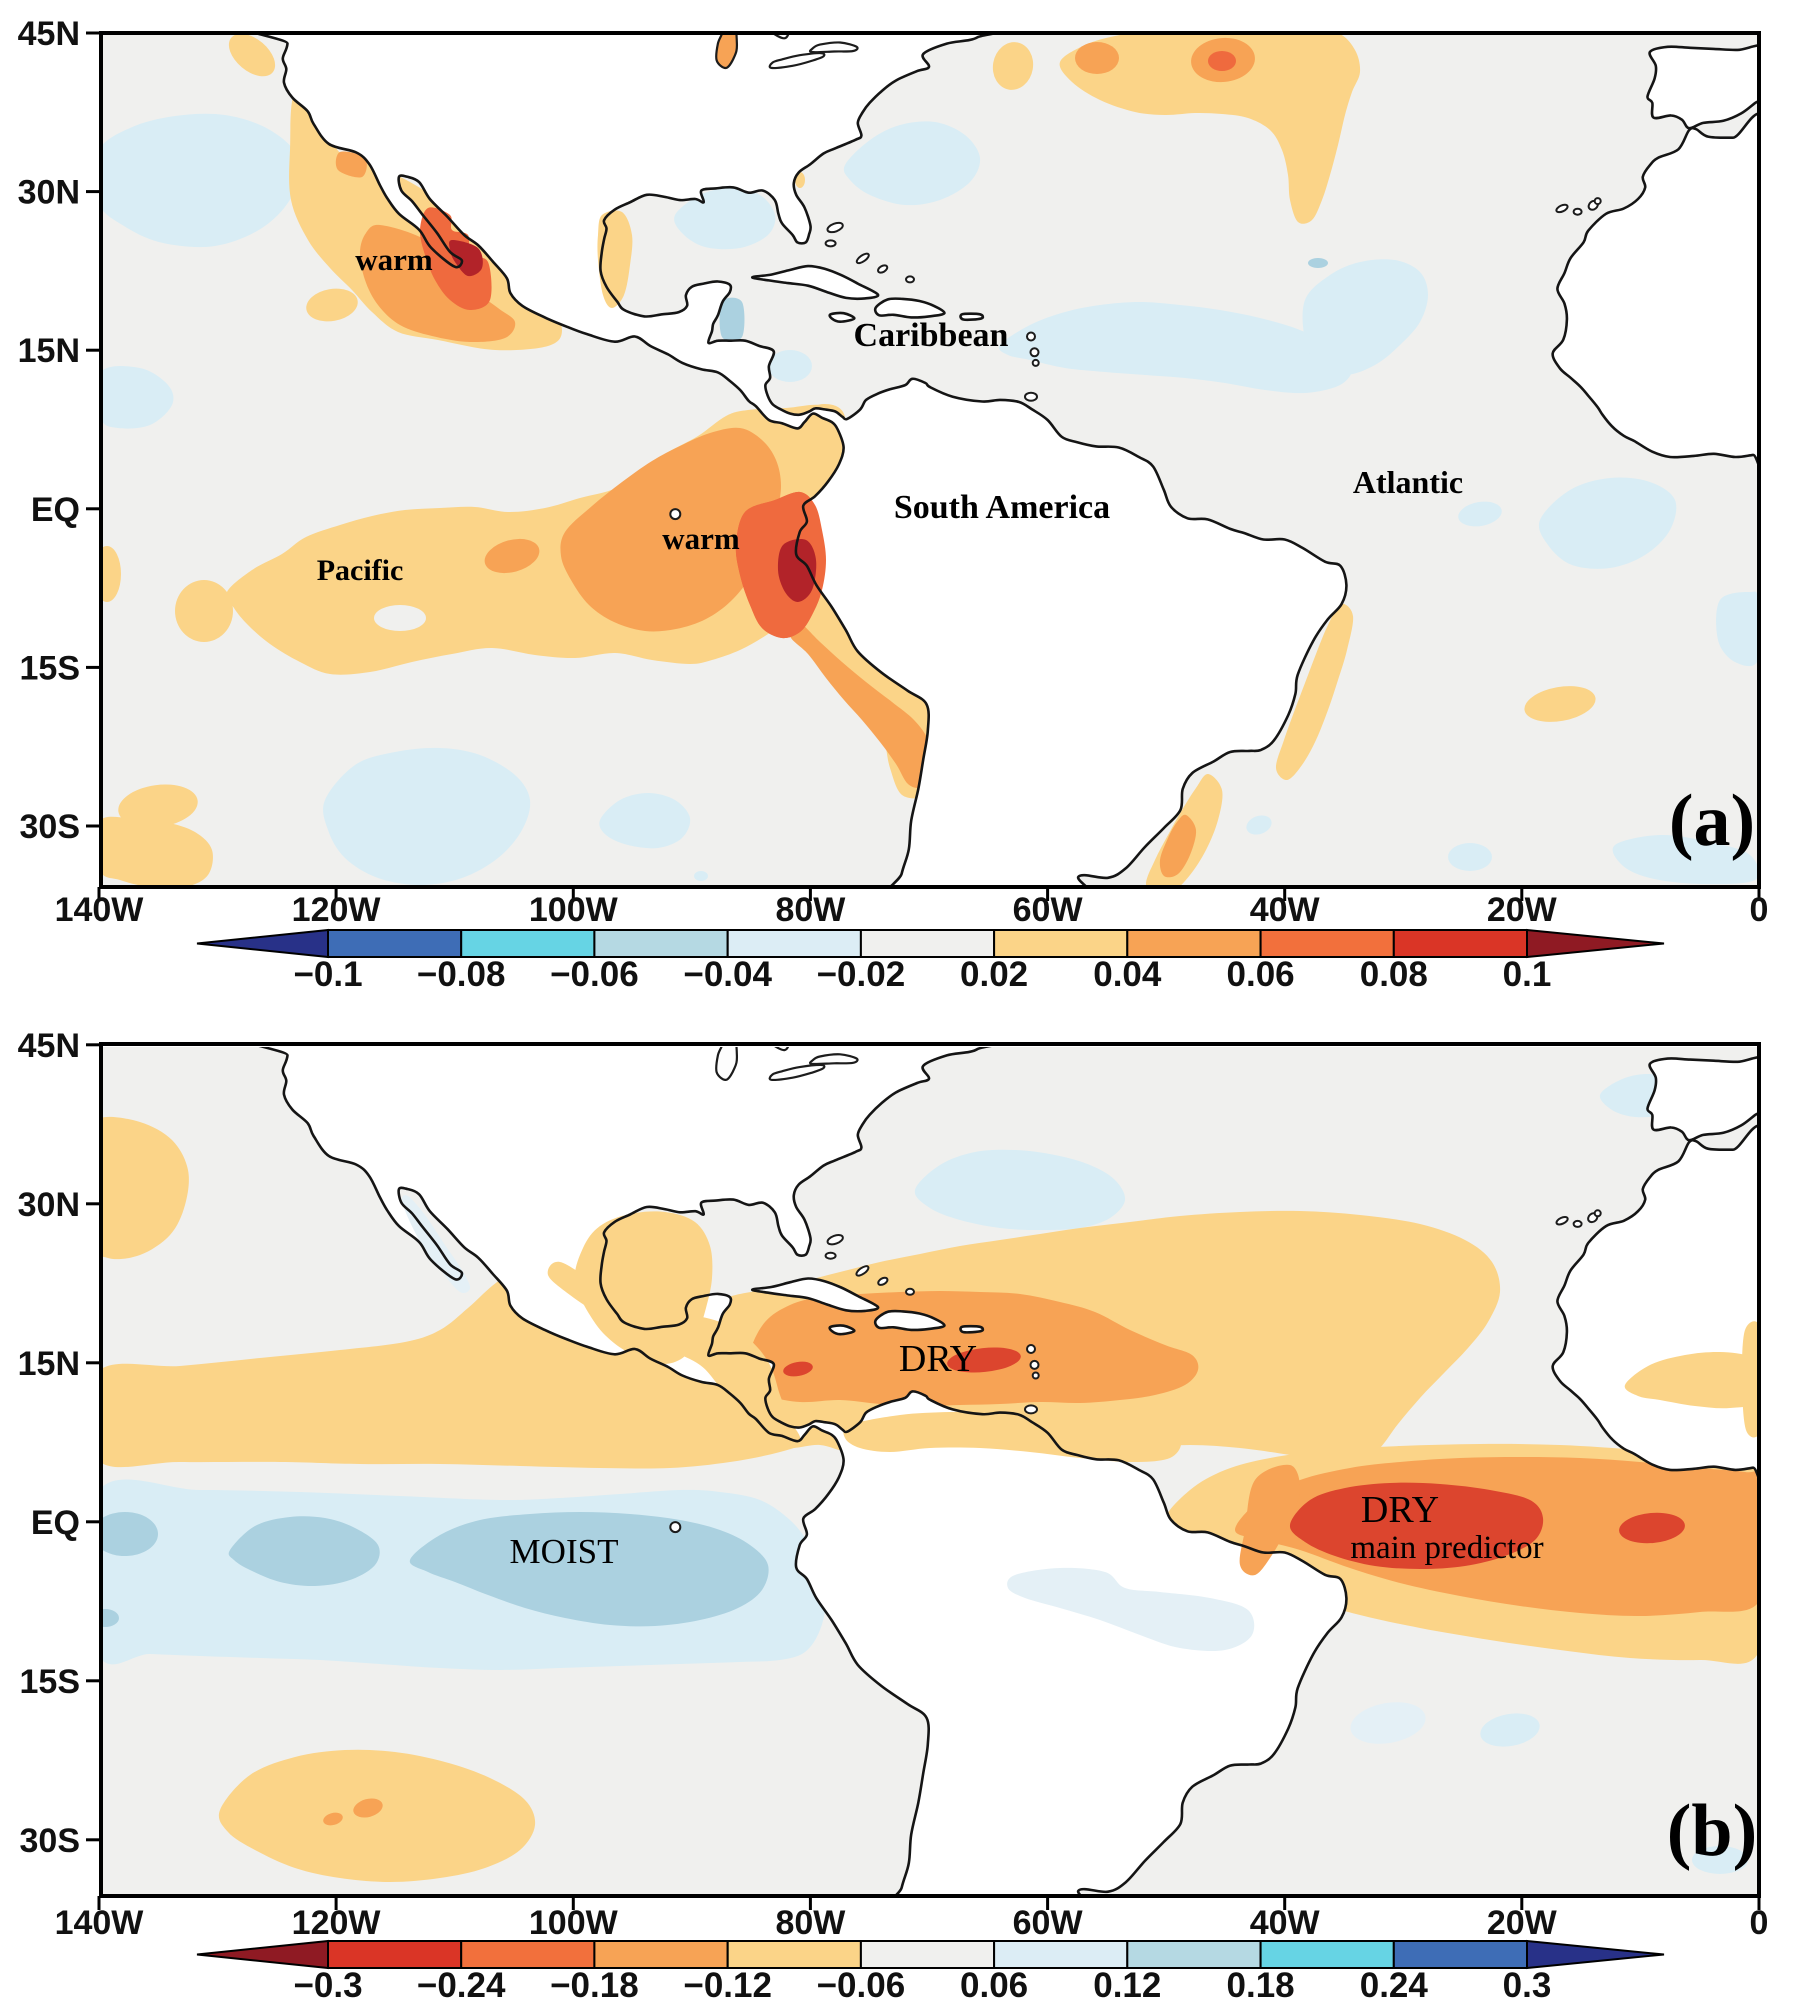 The image size is (1801, 2015). What do you see at coordinates (564, 1551) in the screenshot?
I see `svg-text: MOIST` at bounding box center [564, 1551].